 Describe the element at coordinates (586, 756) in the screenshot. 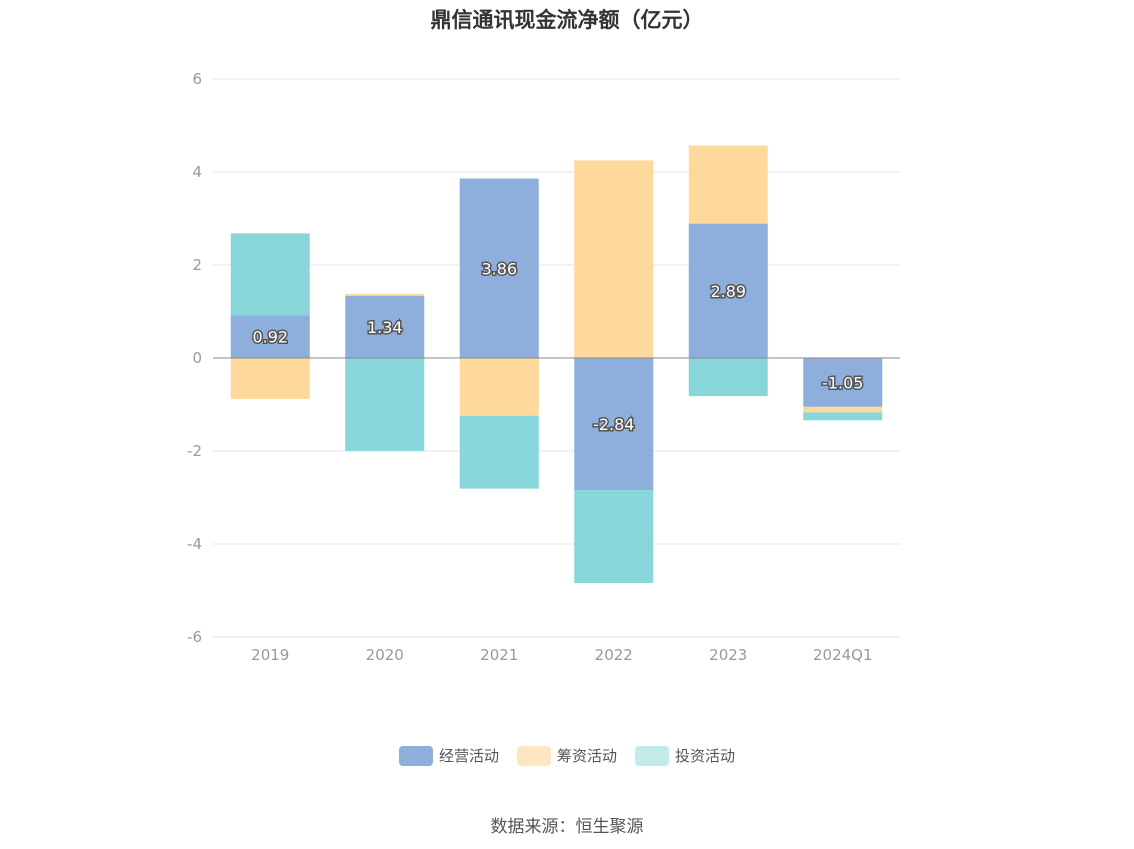

I see `legend-label-financing: 筹资活动` at that location.